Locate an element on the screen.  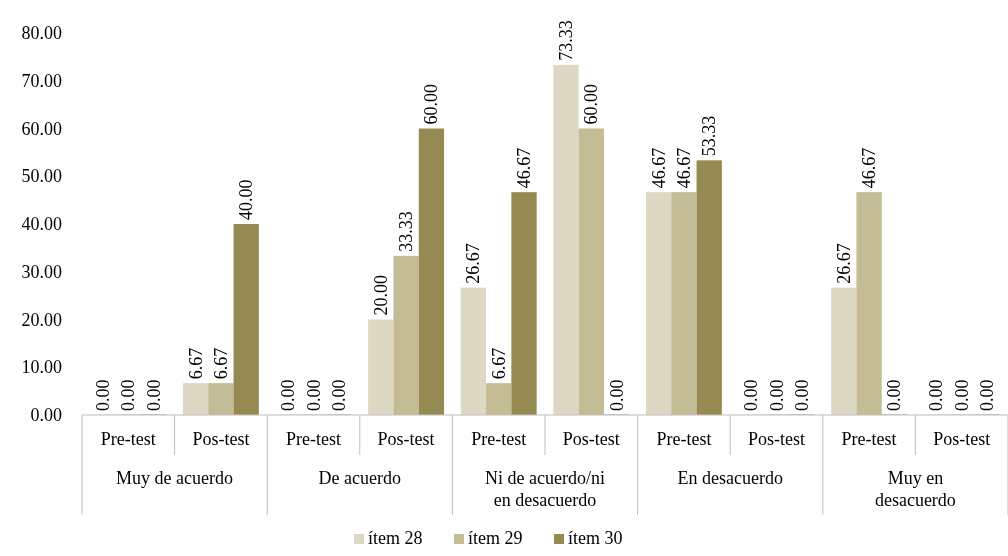
data-label: 33.33 is located at coordinates (406, 231).